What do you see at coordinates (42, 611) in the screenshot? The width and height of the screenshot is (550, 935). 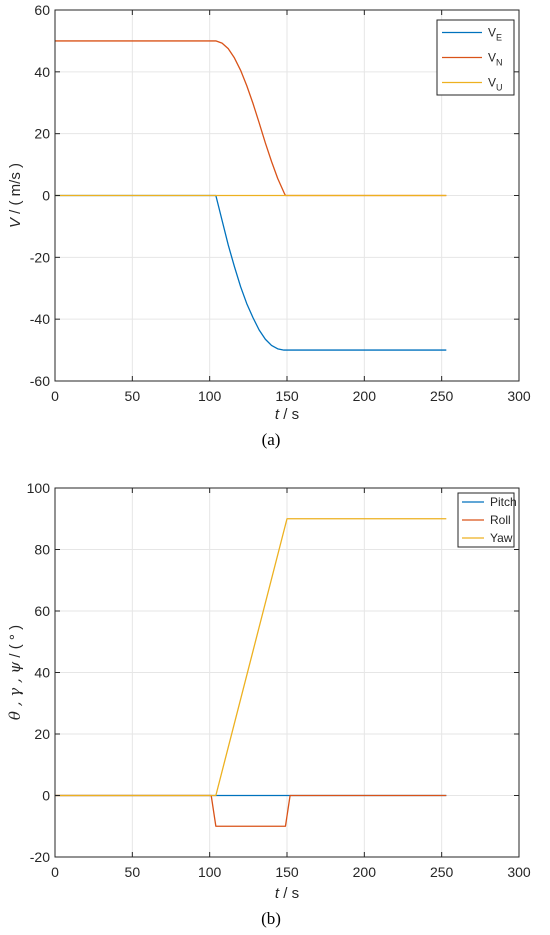 I see `panel-b-y-tick-label: 60` at bounding box center [42, 611].